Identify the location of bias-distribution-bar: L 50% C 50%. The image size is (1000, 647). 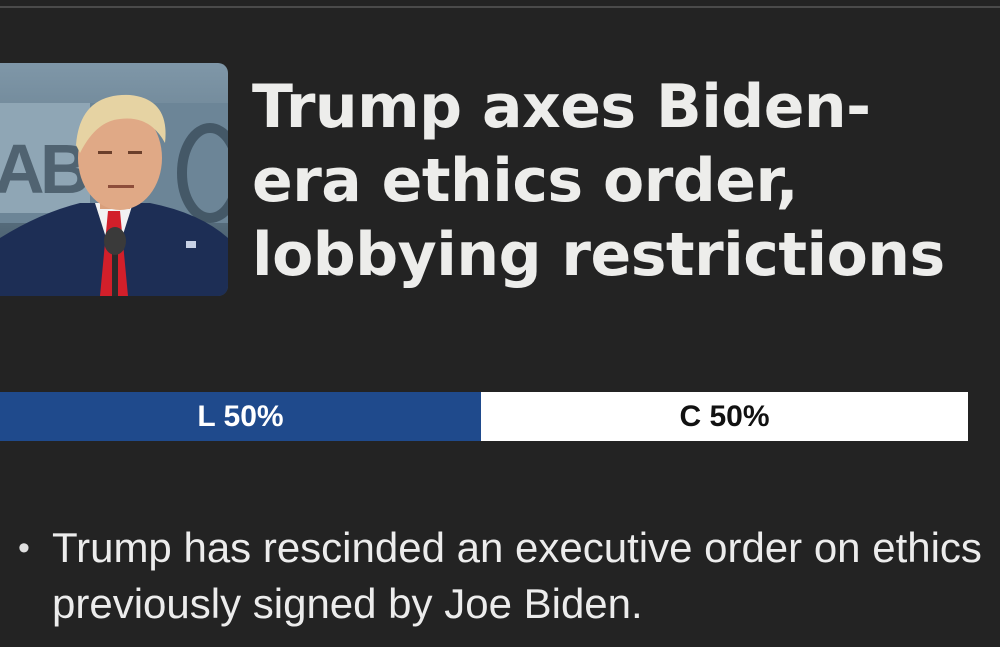
(484, 416).